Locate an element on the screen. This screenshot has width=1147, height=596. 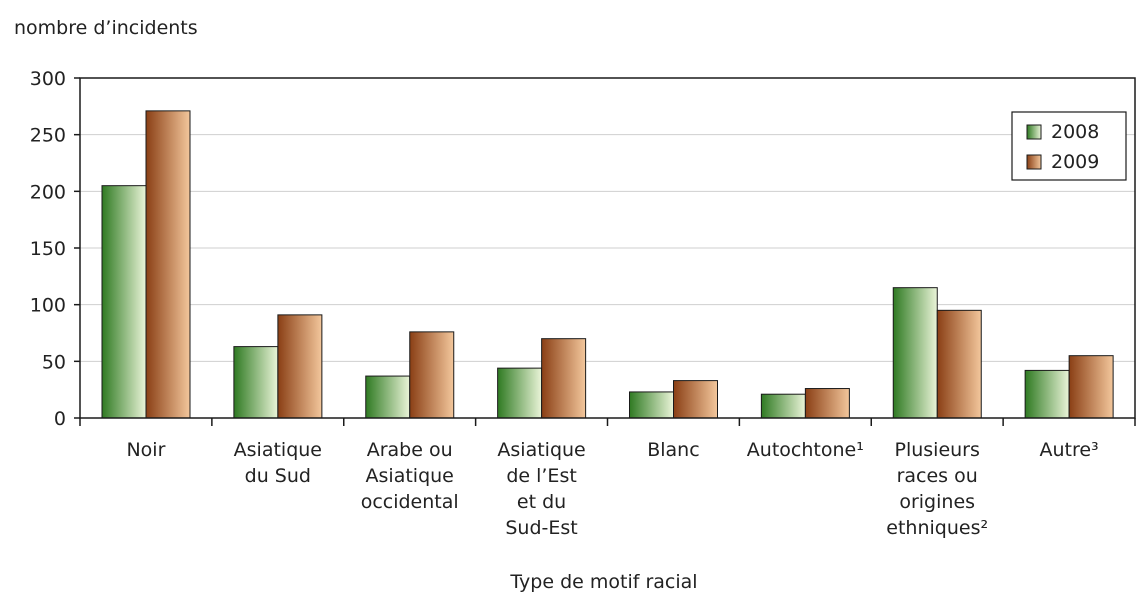
y-axis-title: nombre d’incidents is located at coordinates (106, 28).